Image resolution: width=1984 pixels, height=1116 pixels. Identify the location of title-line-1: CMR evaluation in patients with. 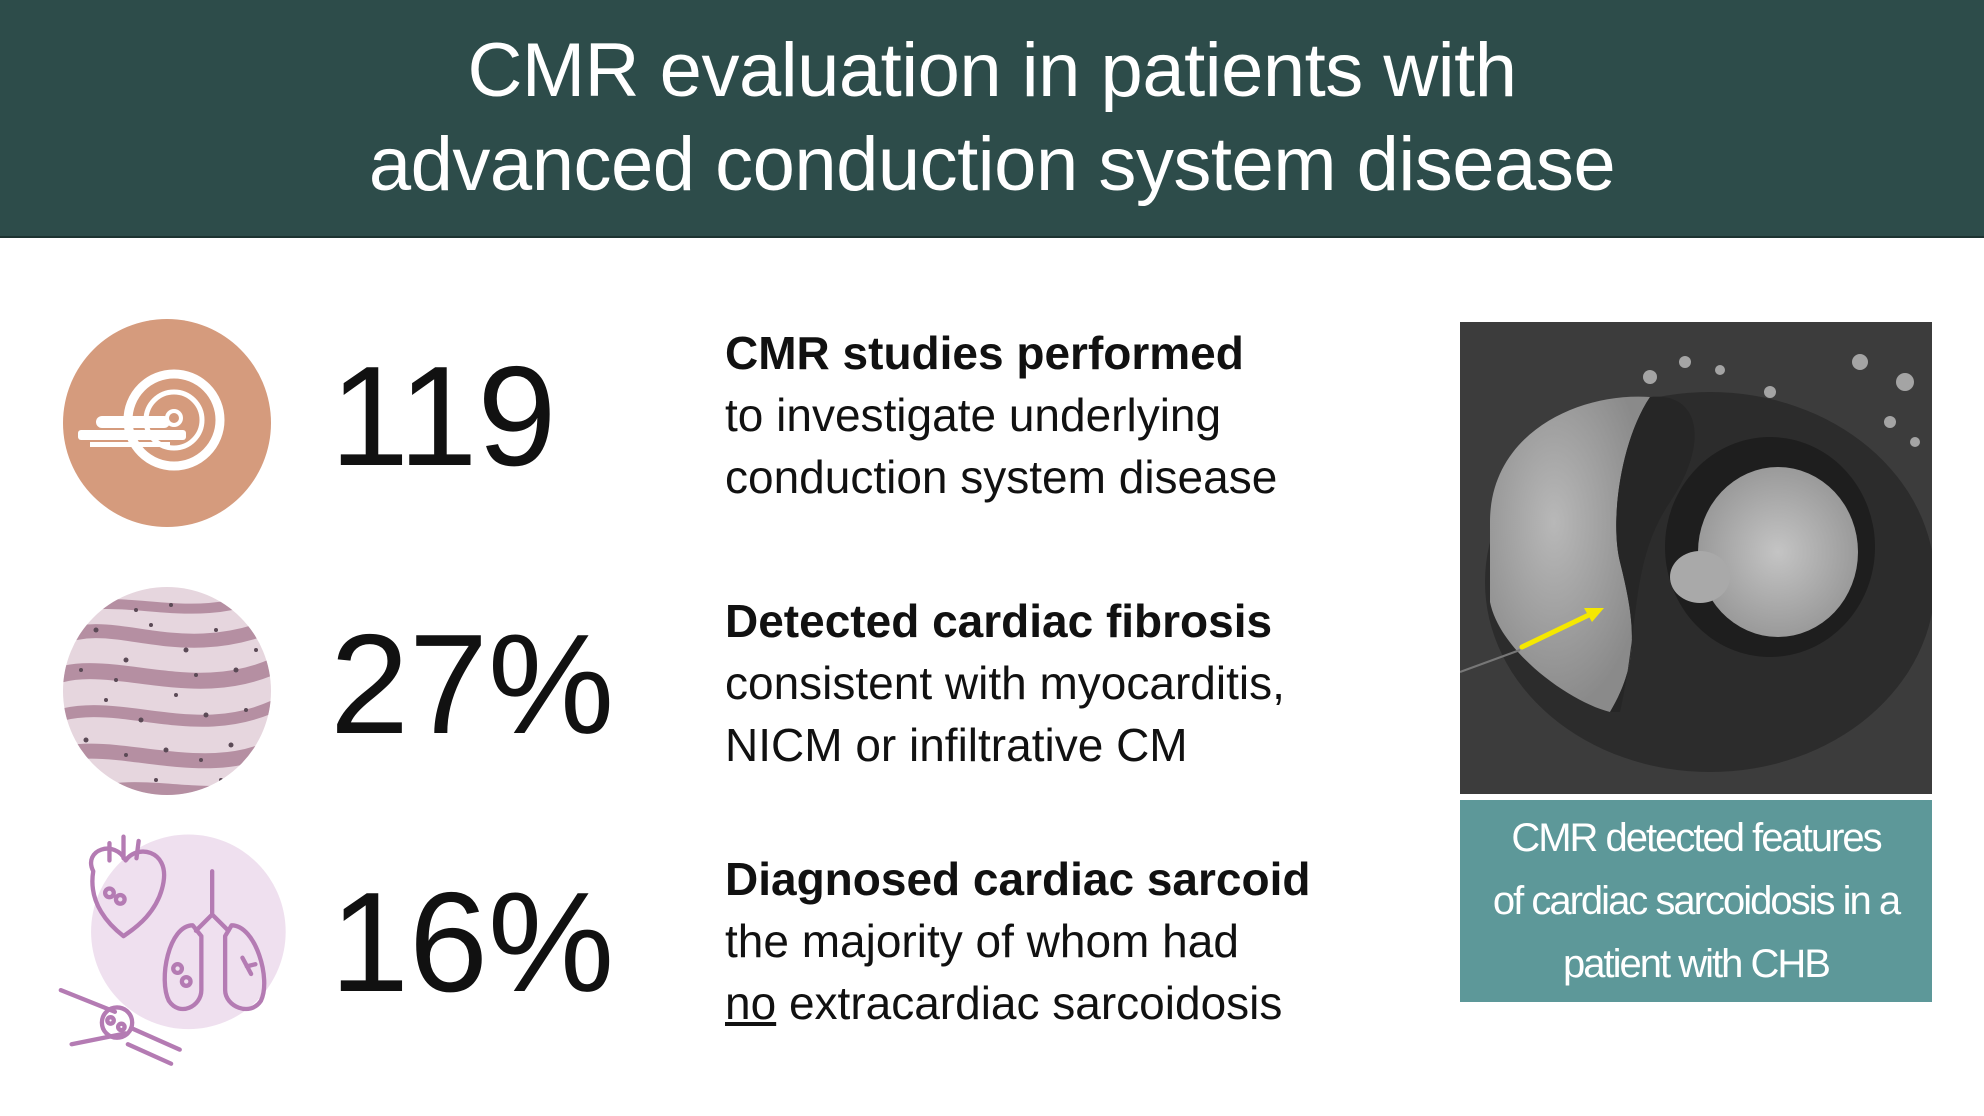
(992, 70).